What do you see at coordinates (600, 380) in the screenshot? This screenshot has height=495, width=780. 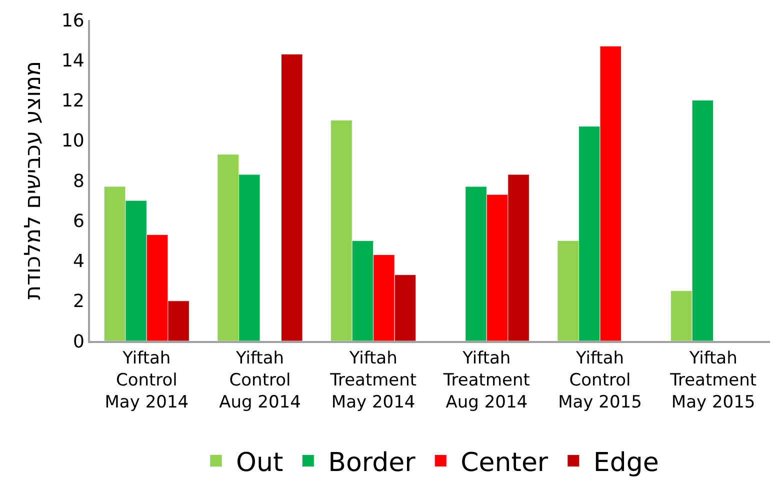 I see `x-tick-label: Yiftah Control May 2015` at bounding box center [600, 380].